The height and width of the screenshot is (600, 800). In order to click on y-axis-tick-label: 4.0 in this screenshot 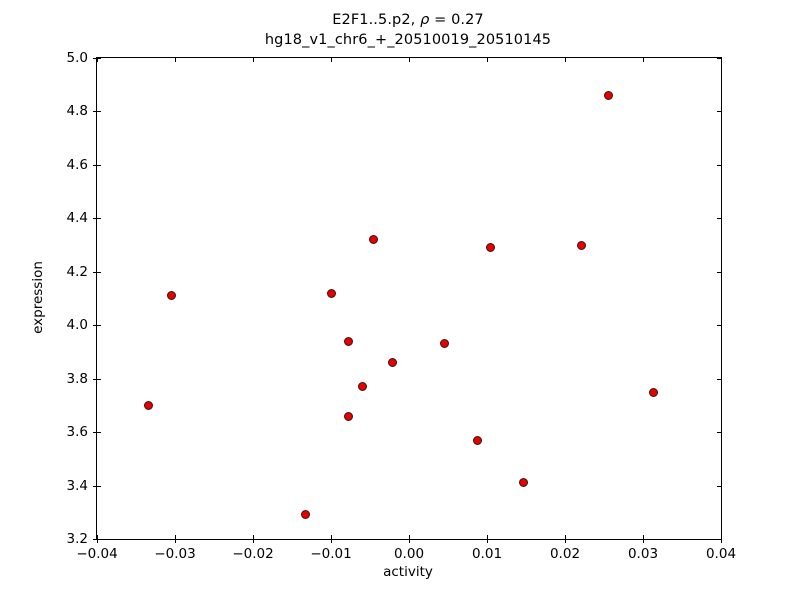, I will do `click(77, 325)`.